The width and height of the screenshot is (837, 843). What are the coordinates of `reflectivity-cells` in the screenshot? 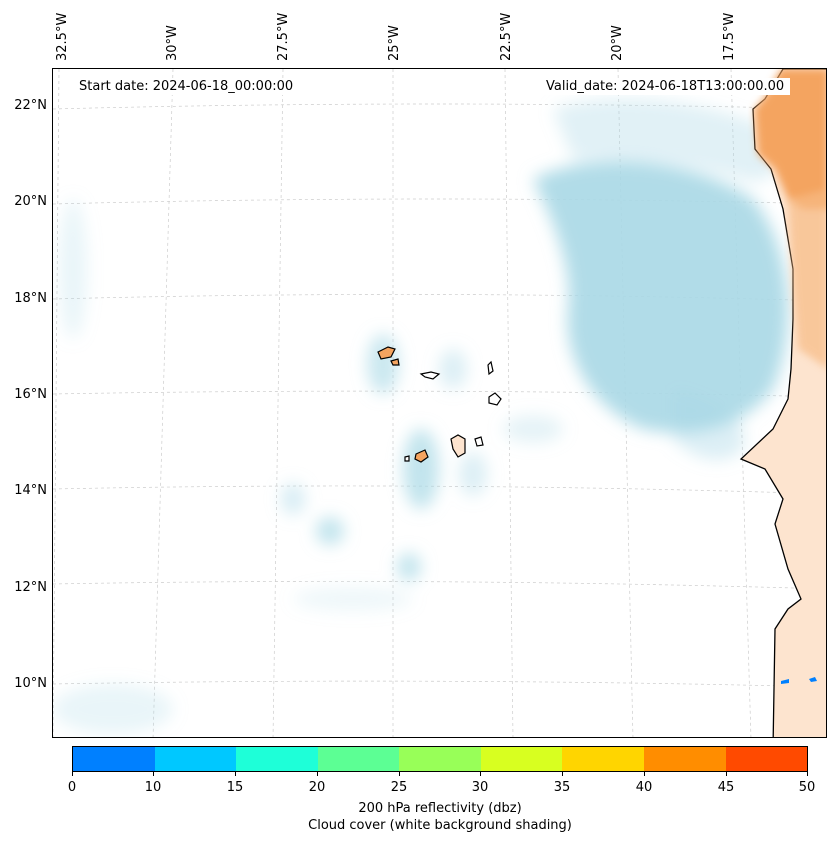 It's located at (799, 680).